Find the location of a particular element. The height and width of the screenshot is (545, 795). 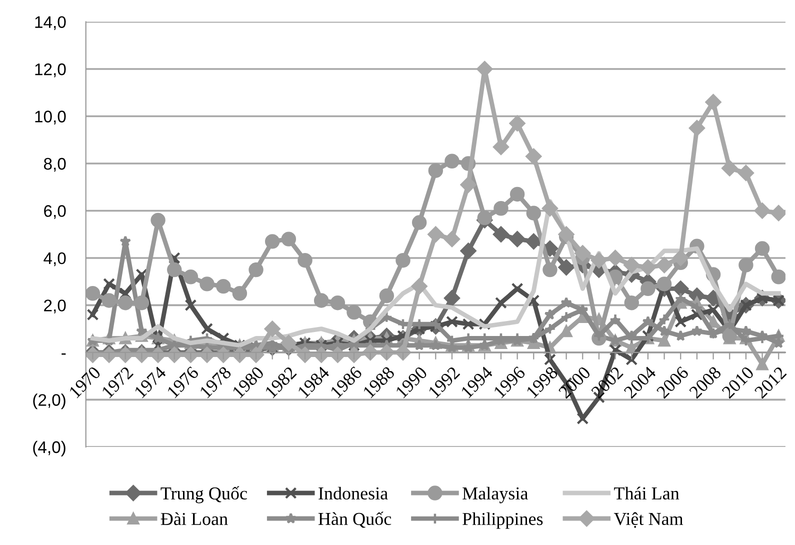

y-tick-label: 14,0 is located at coordinates (50, 23).